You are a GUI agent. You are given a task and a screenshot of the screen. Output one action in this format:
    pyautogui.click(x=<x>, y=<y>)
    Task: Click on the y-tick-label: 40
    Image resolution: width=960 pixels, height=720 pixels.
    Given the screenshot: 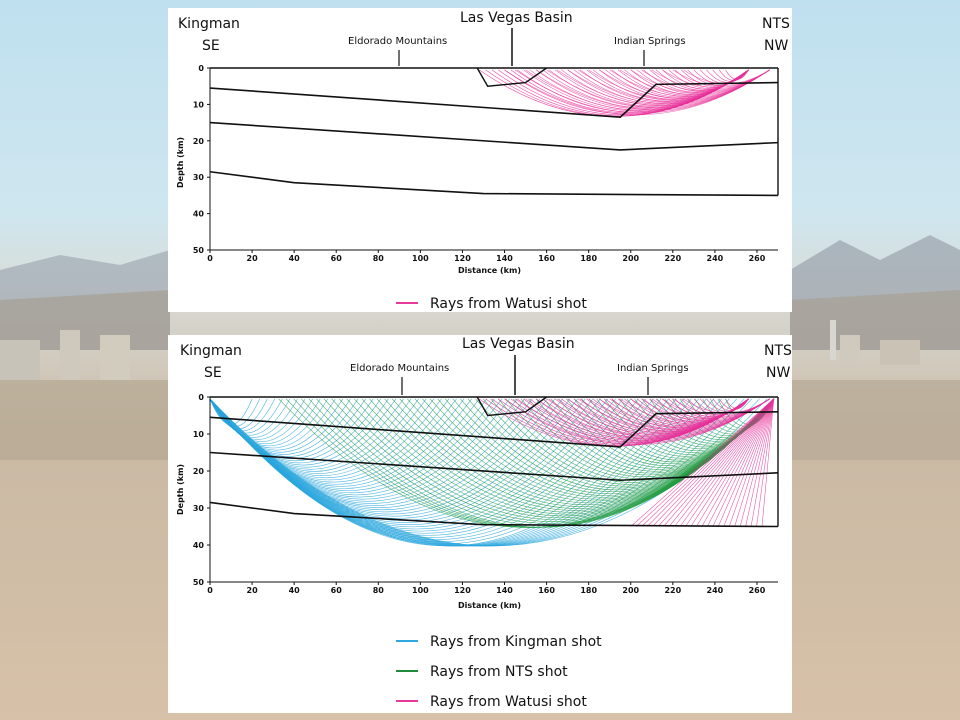 What is the action you would take?
    pyautogui.click(x=199, y=214)
    